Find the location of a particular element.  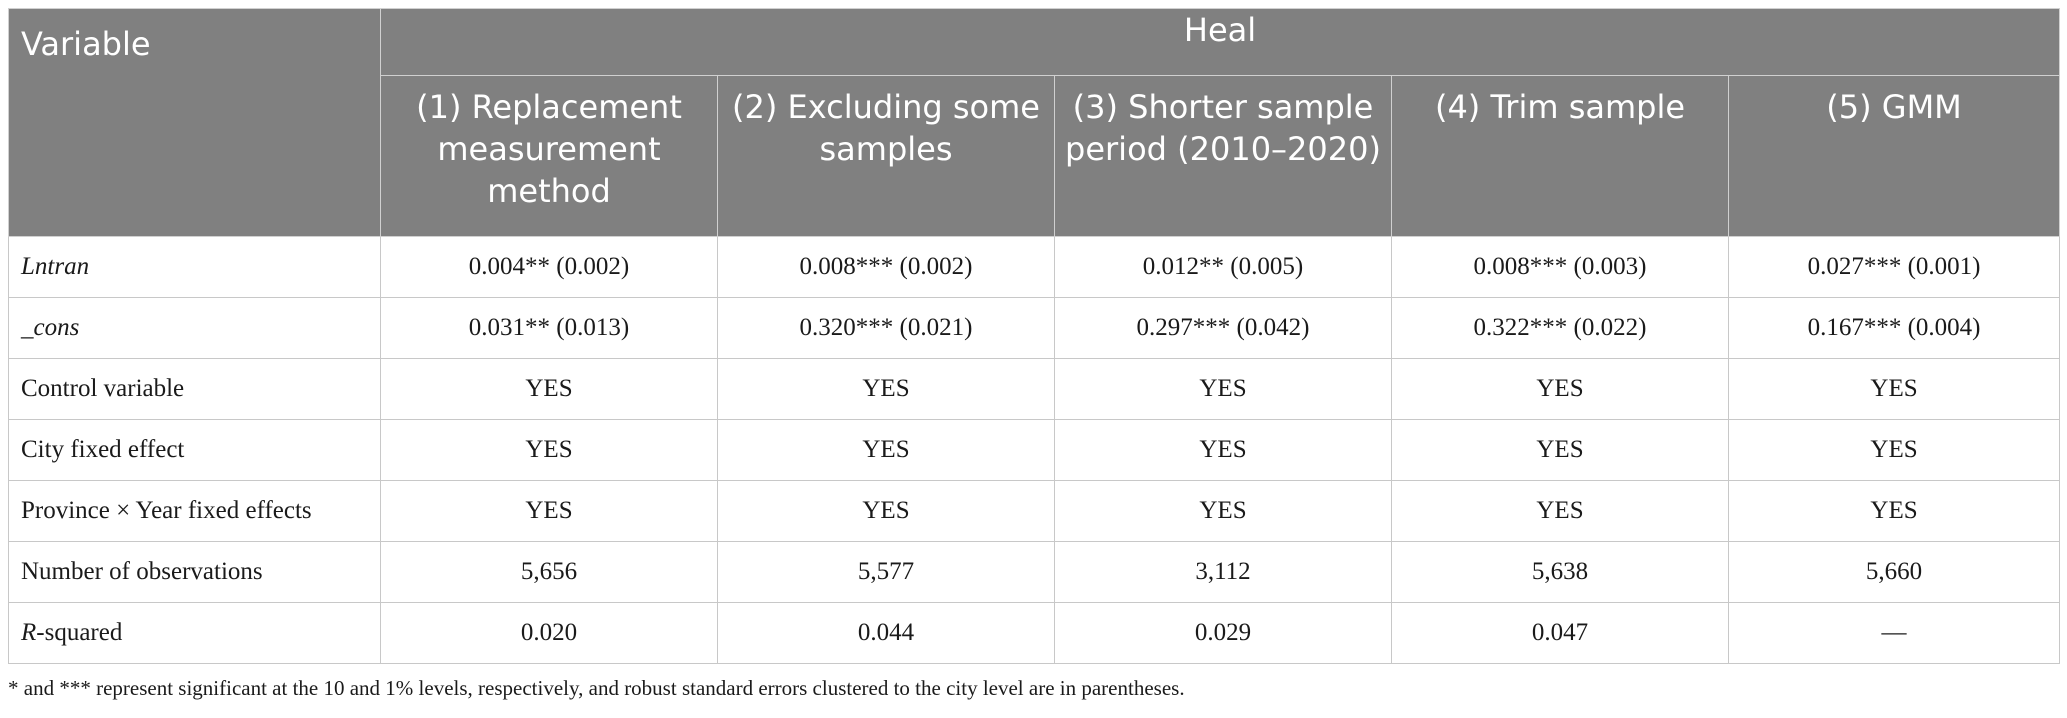

table-row-control-variable: Control variable YES YES YES YES YES is located at coordinates (1034, 389).